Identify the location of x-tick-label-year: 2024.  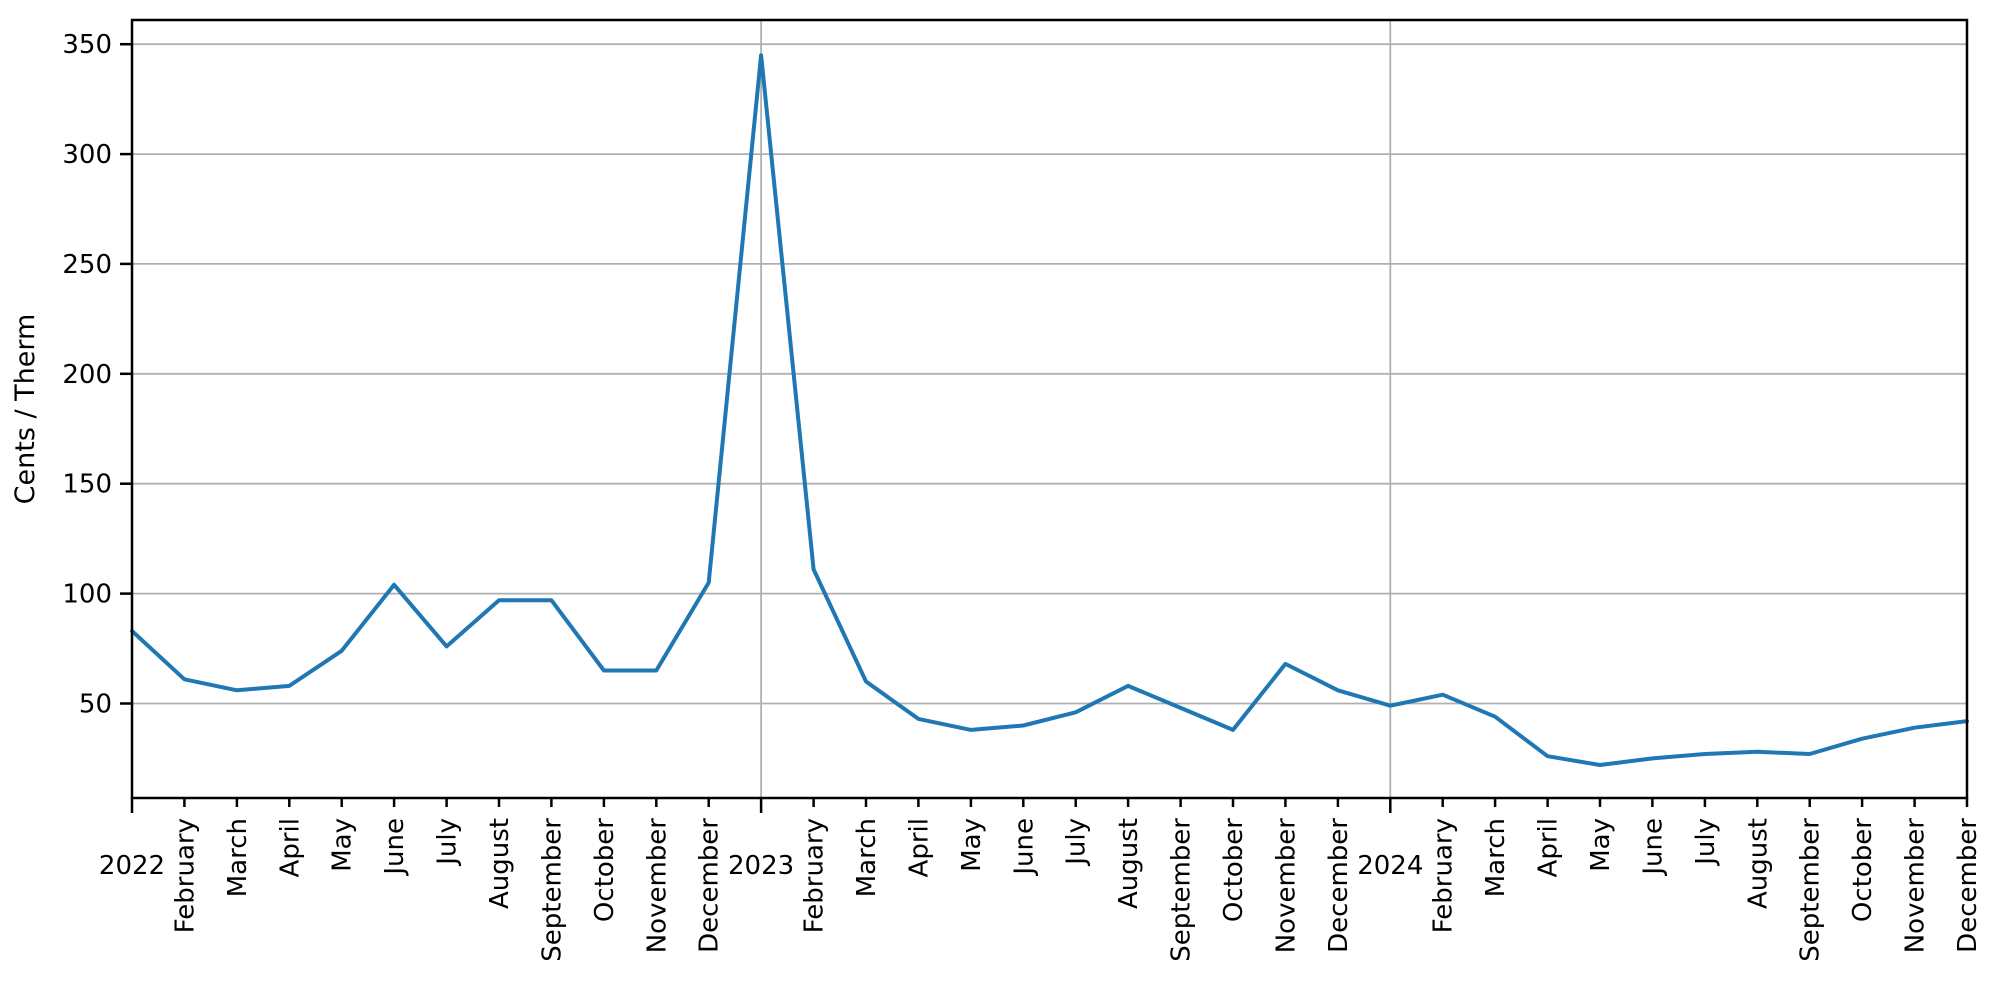
(1390, 866).